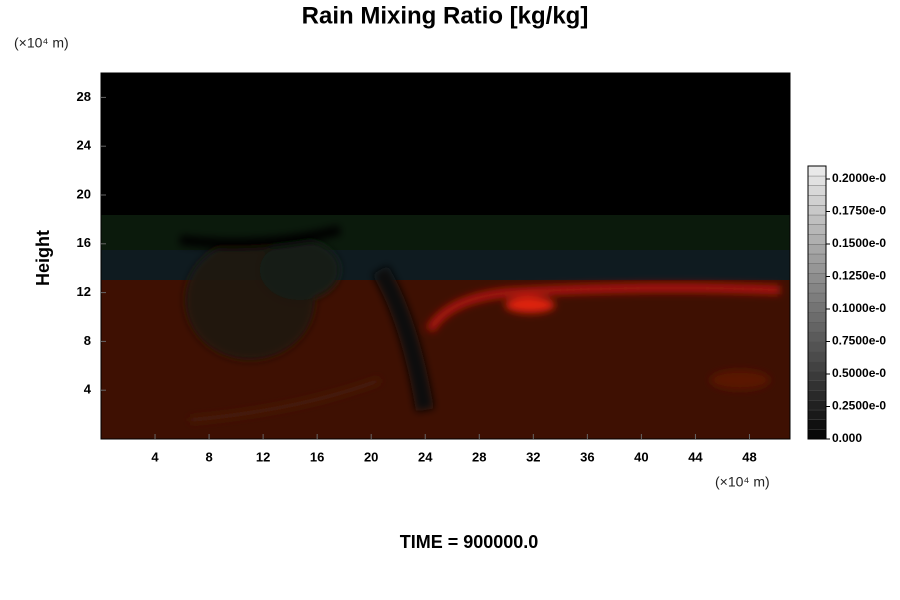 The height and width of the screenshot is (600, 900). I want to click on y-tick-label: 24, so click(84, 145).